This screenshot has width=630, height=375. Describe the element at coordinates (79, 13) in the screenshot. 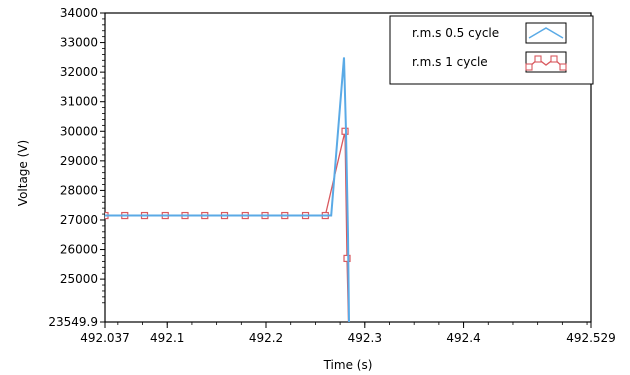

I see `y-tick-label: 34000` at that location.